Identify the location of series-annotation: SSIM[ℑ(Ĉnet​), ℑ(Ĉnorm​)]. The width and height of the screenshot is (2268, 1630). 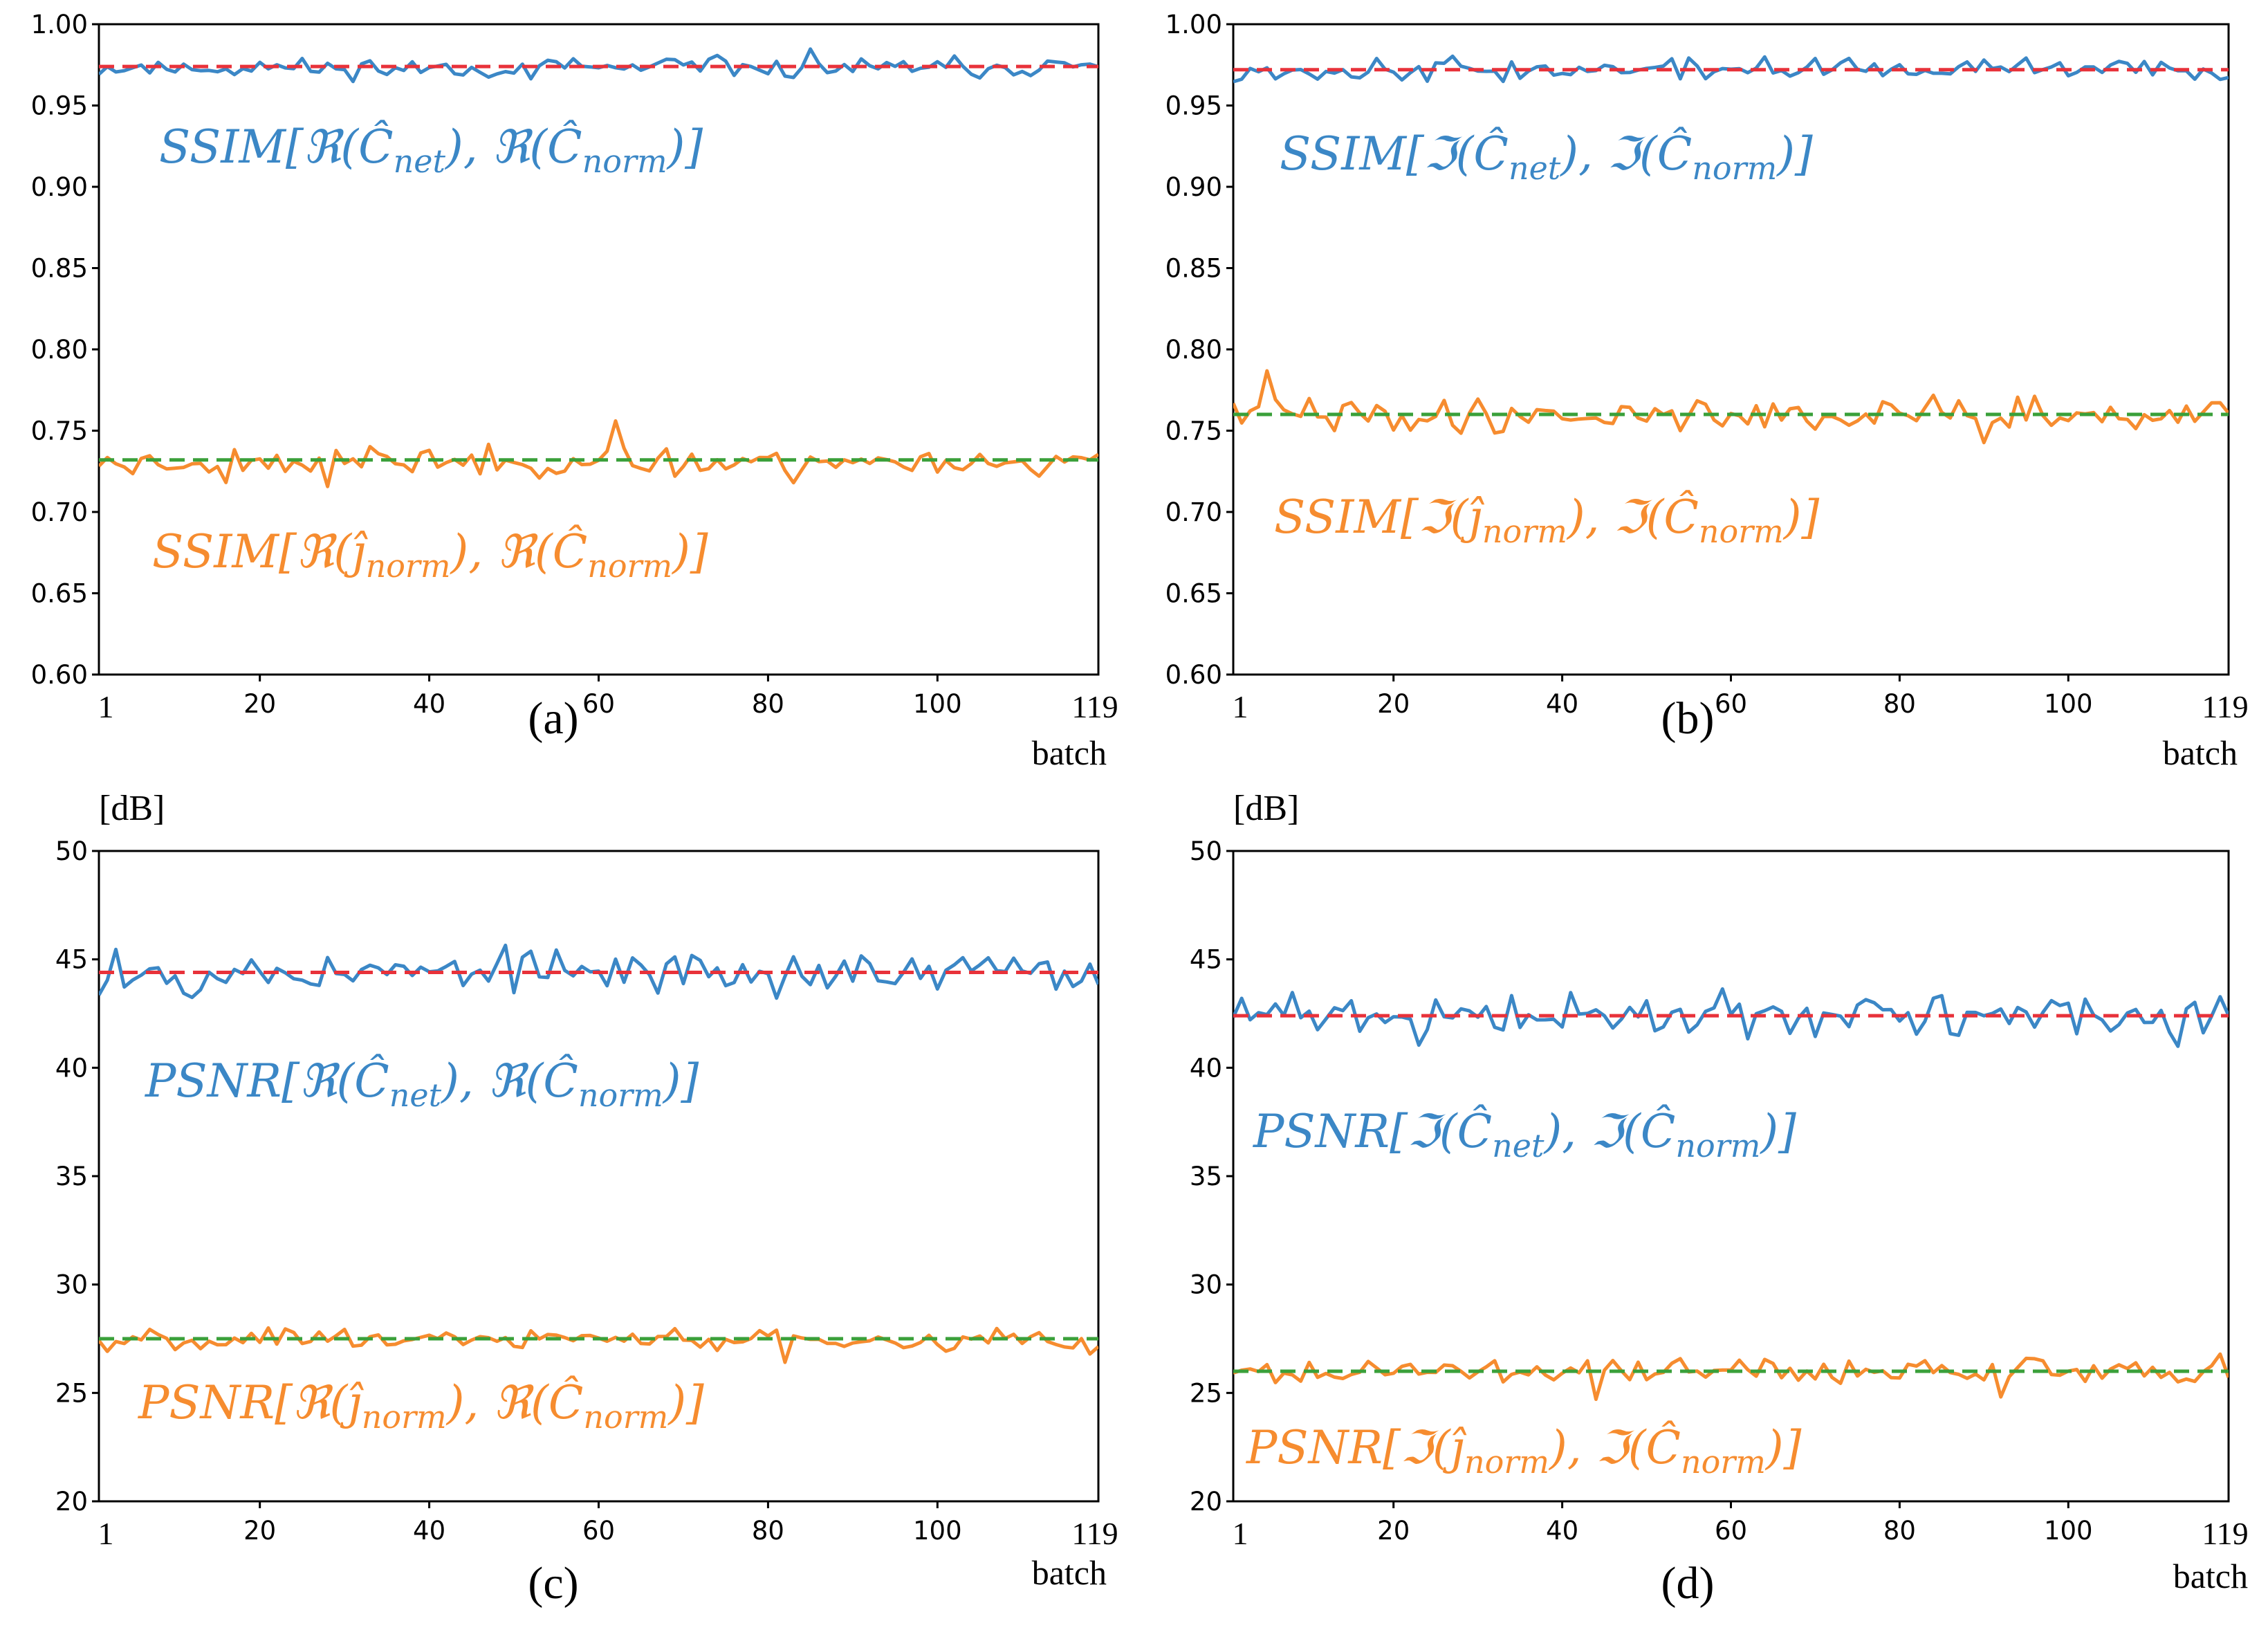
(1546, 157).